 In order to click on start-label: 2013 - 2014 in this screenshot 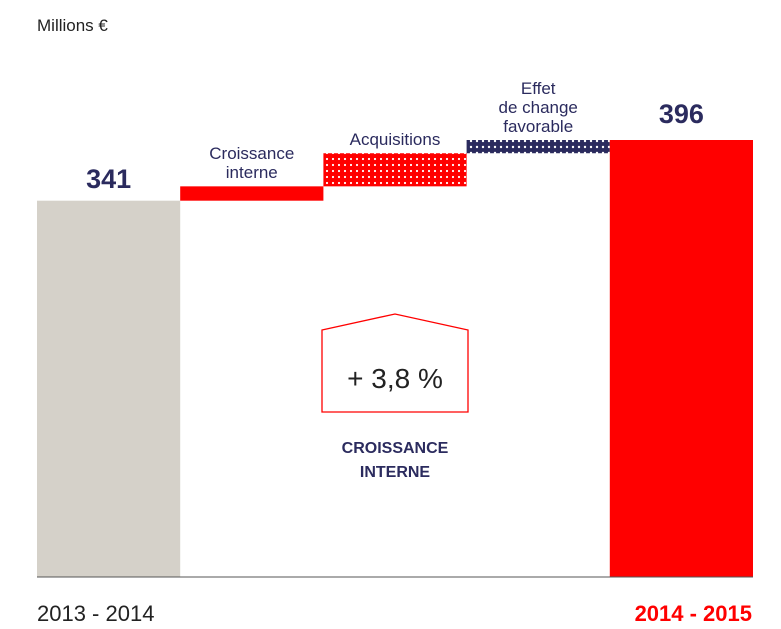, I will do `click(96, 613)`.